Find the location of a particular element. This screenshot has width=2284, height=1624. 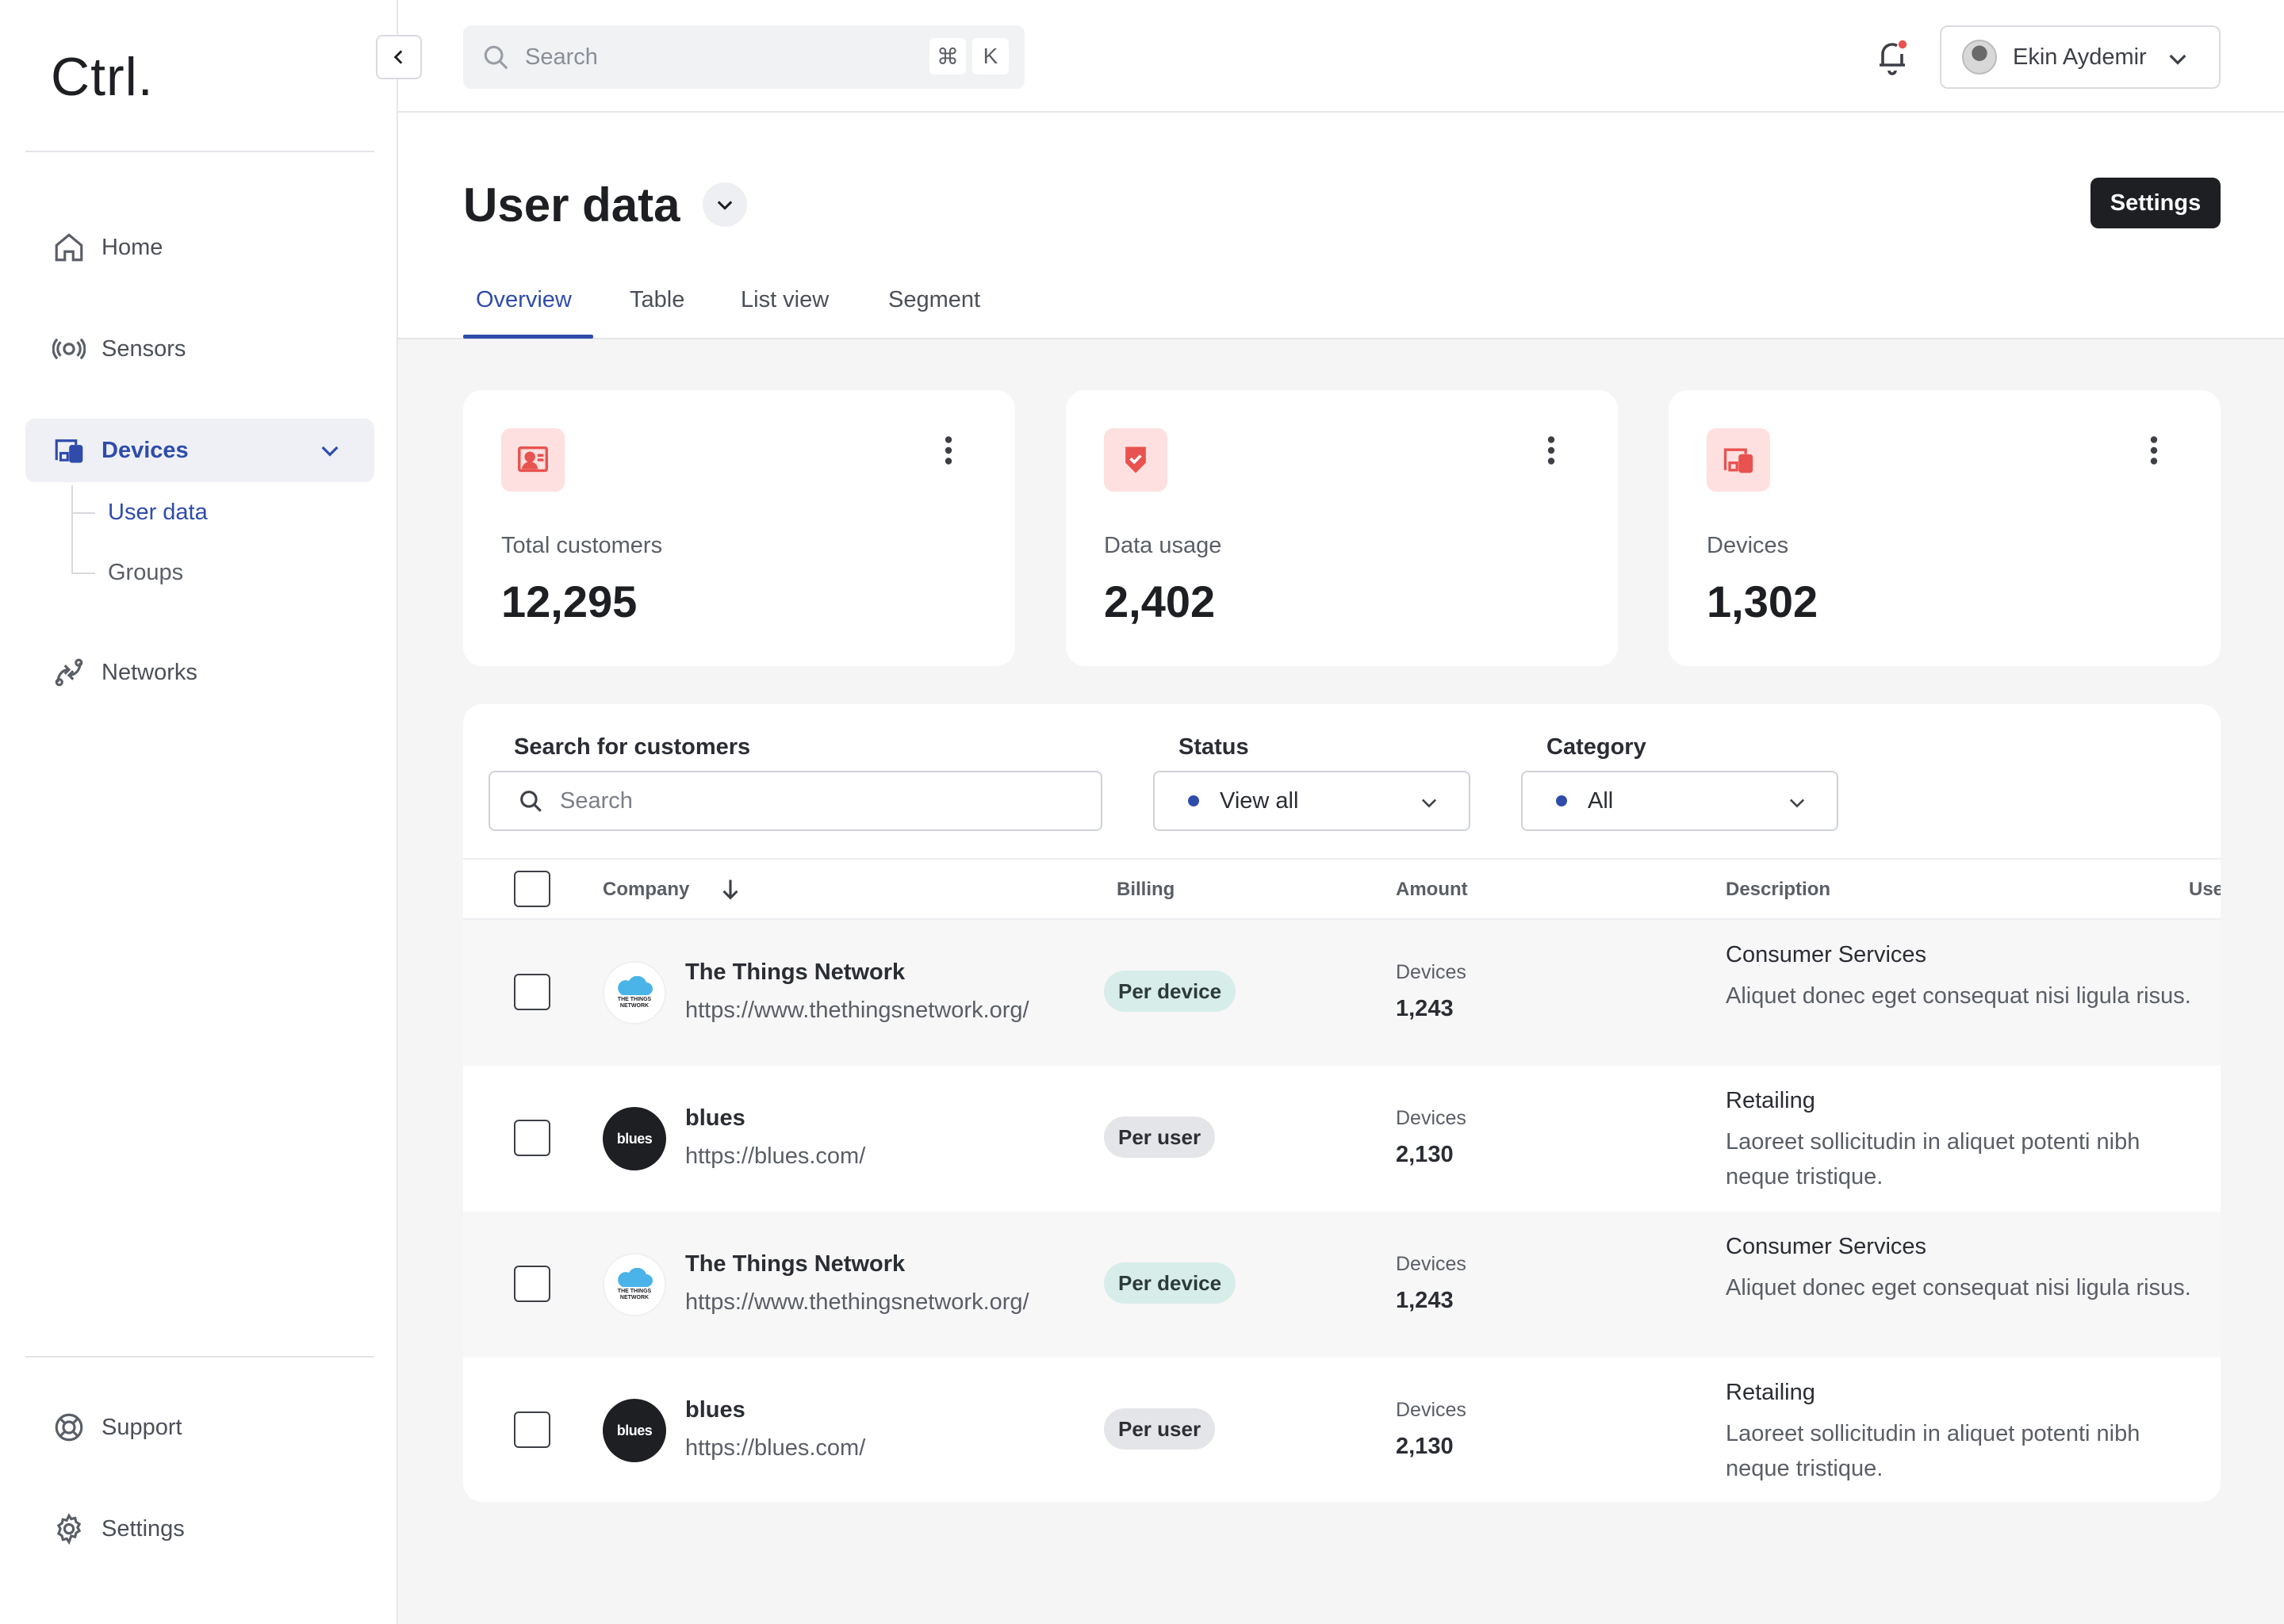

search-customers-label: Search for customers is located at coordinates (632, 747).